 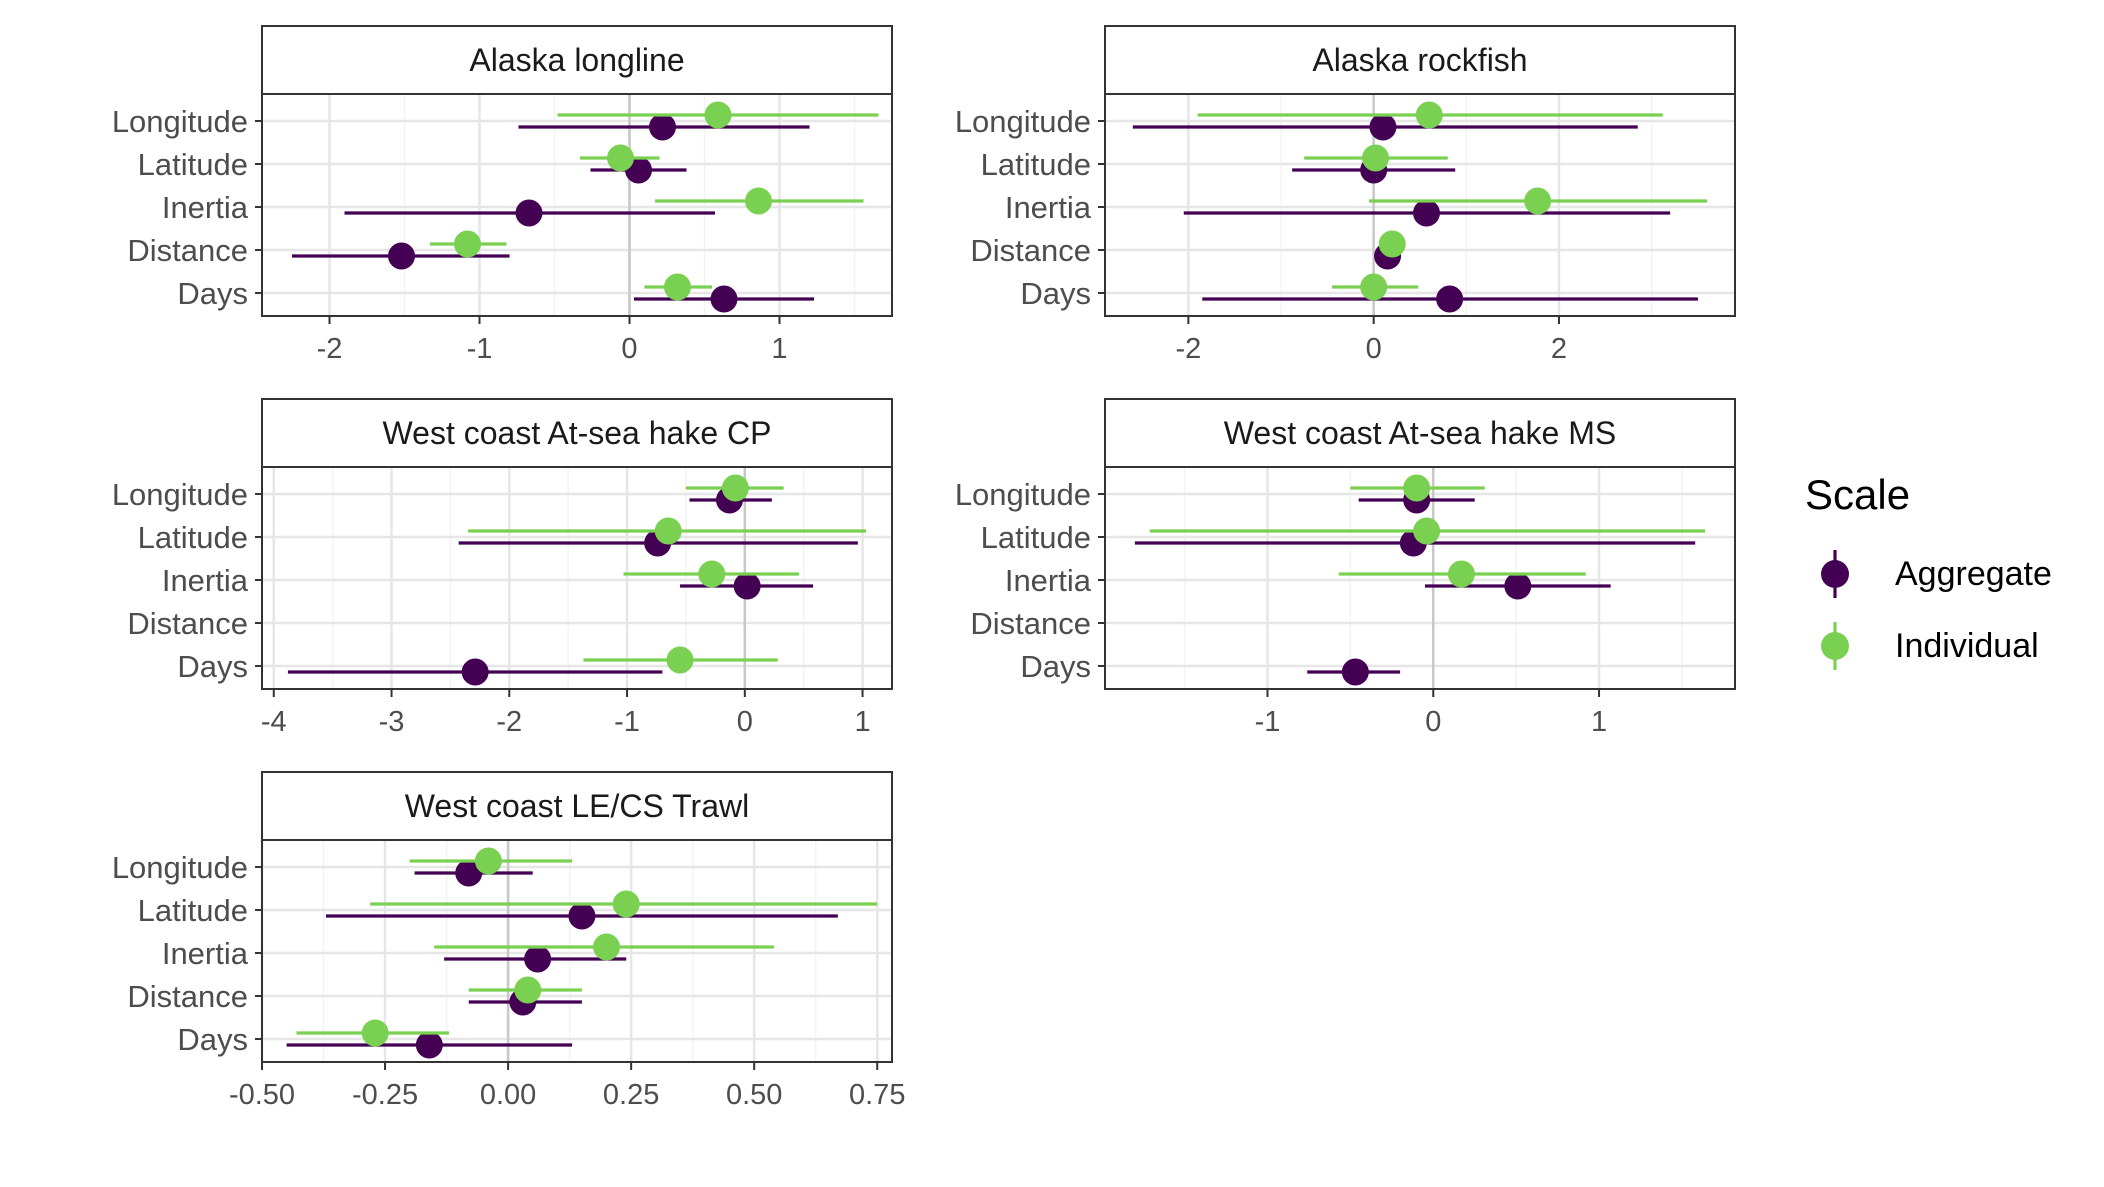 What do you see at coordinates (392, 722) in the screenshot?
I see `x-tick-label: -3` at bounding box center [392, 722].